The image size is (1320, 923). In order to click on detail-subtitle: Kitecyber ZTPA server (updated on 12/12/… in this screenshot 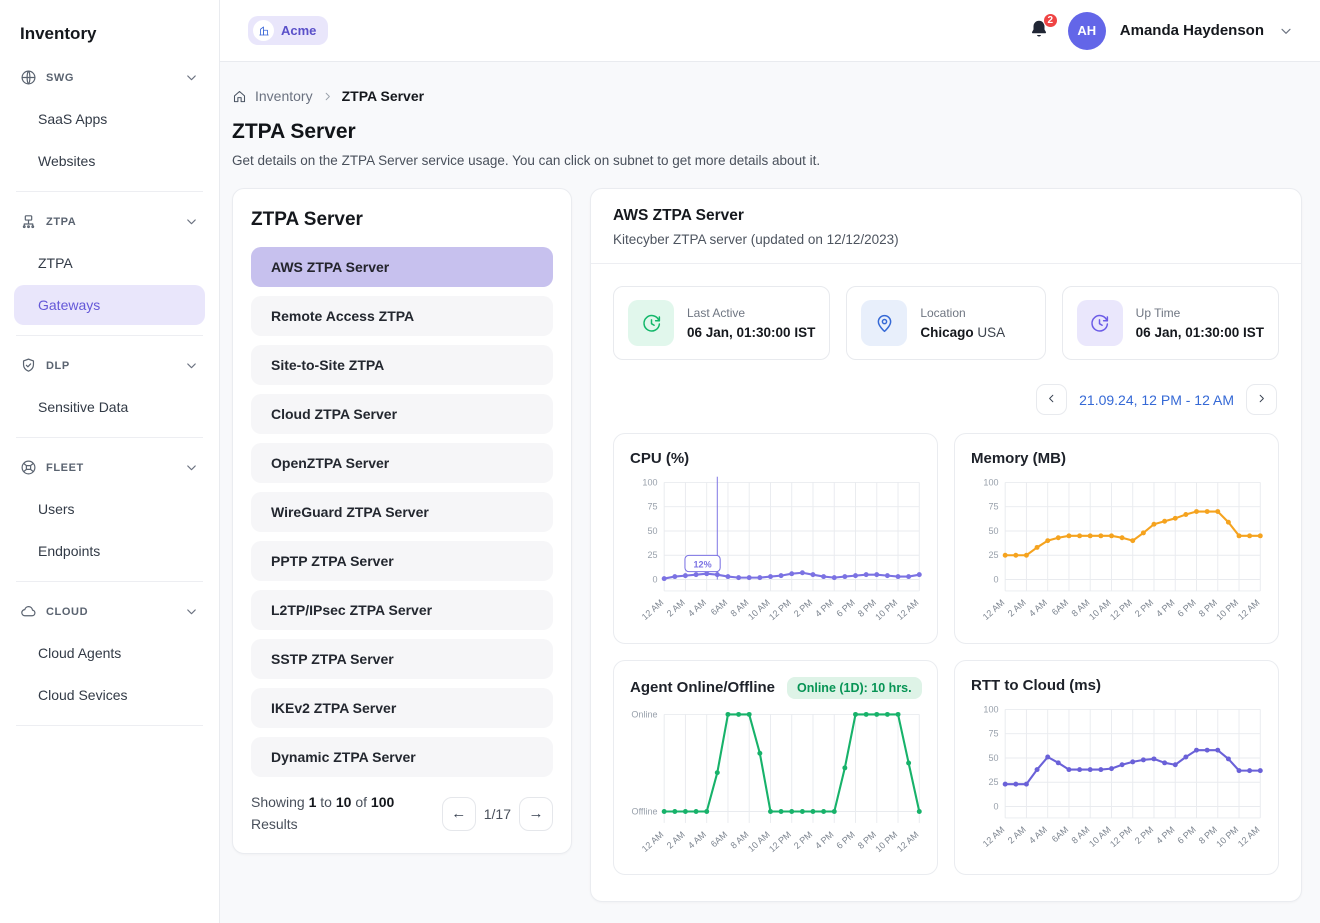, I will do `click(756, 239)`.